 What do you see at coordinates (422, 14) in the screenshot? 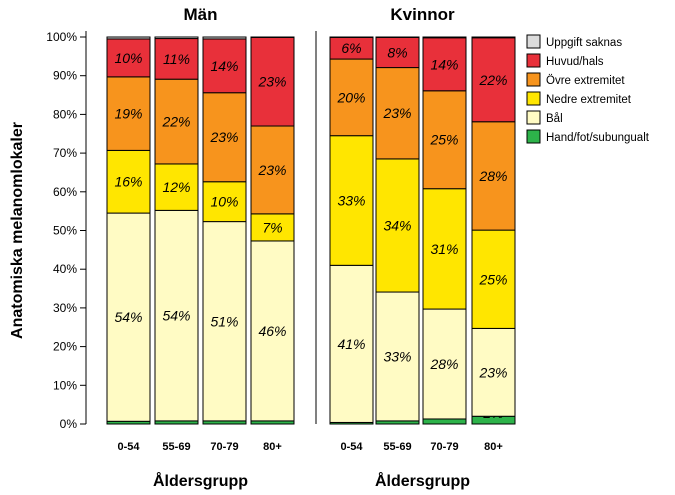
I see `panel-title: Kvinnor` at bounding box center [422, 14].